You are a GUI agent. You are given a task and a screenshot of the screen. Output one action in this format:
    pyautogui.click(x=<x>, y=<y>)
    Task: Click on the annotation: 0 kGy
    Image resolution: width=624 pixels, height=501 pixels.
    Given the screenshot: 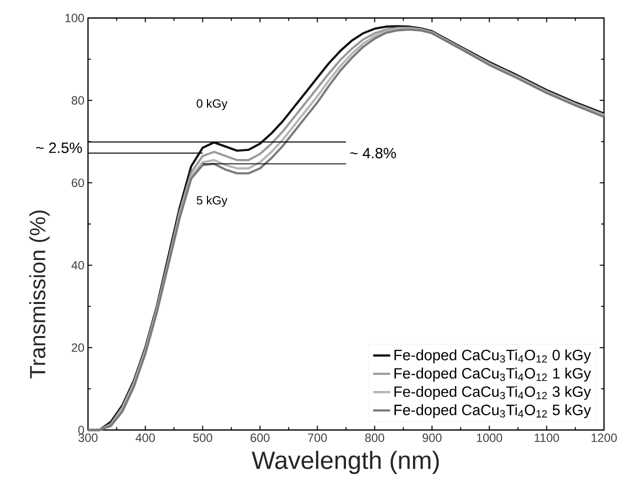 What is the action you would take?
    pyautogui.click(x=212, y=104)
    